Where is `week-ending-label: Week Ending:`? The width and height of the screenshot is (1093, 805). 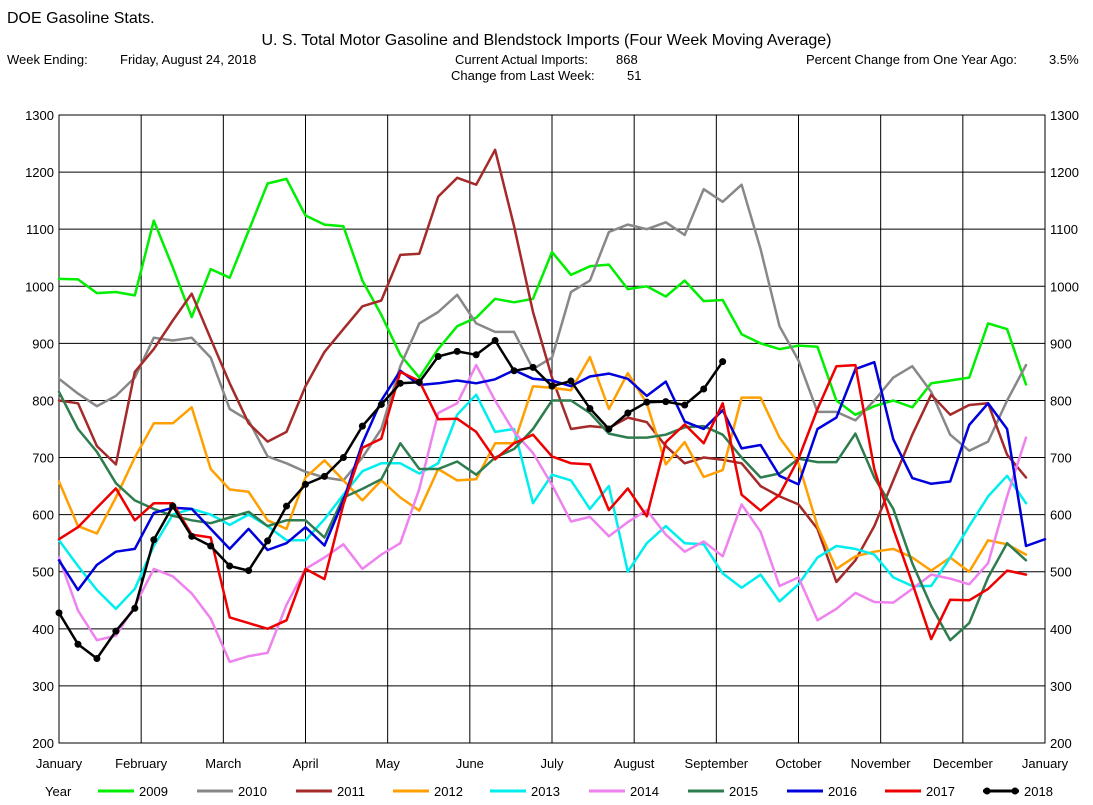 week-ending-label: Week Ending: is located at coordinates (47, 59).